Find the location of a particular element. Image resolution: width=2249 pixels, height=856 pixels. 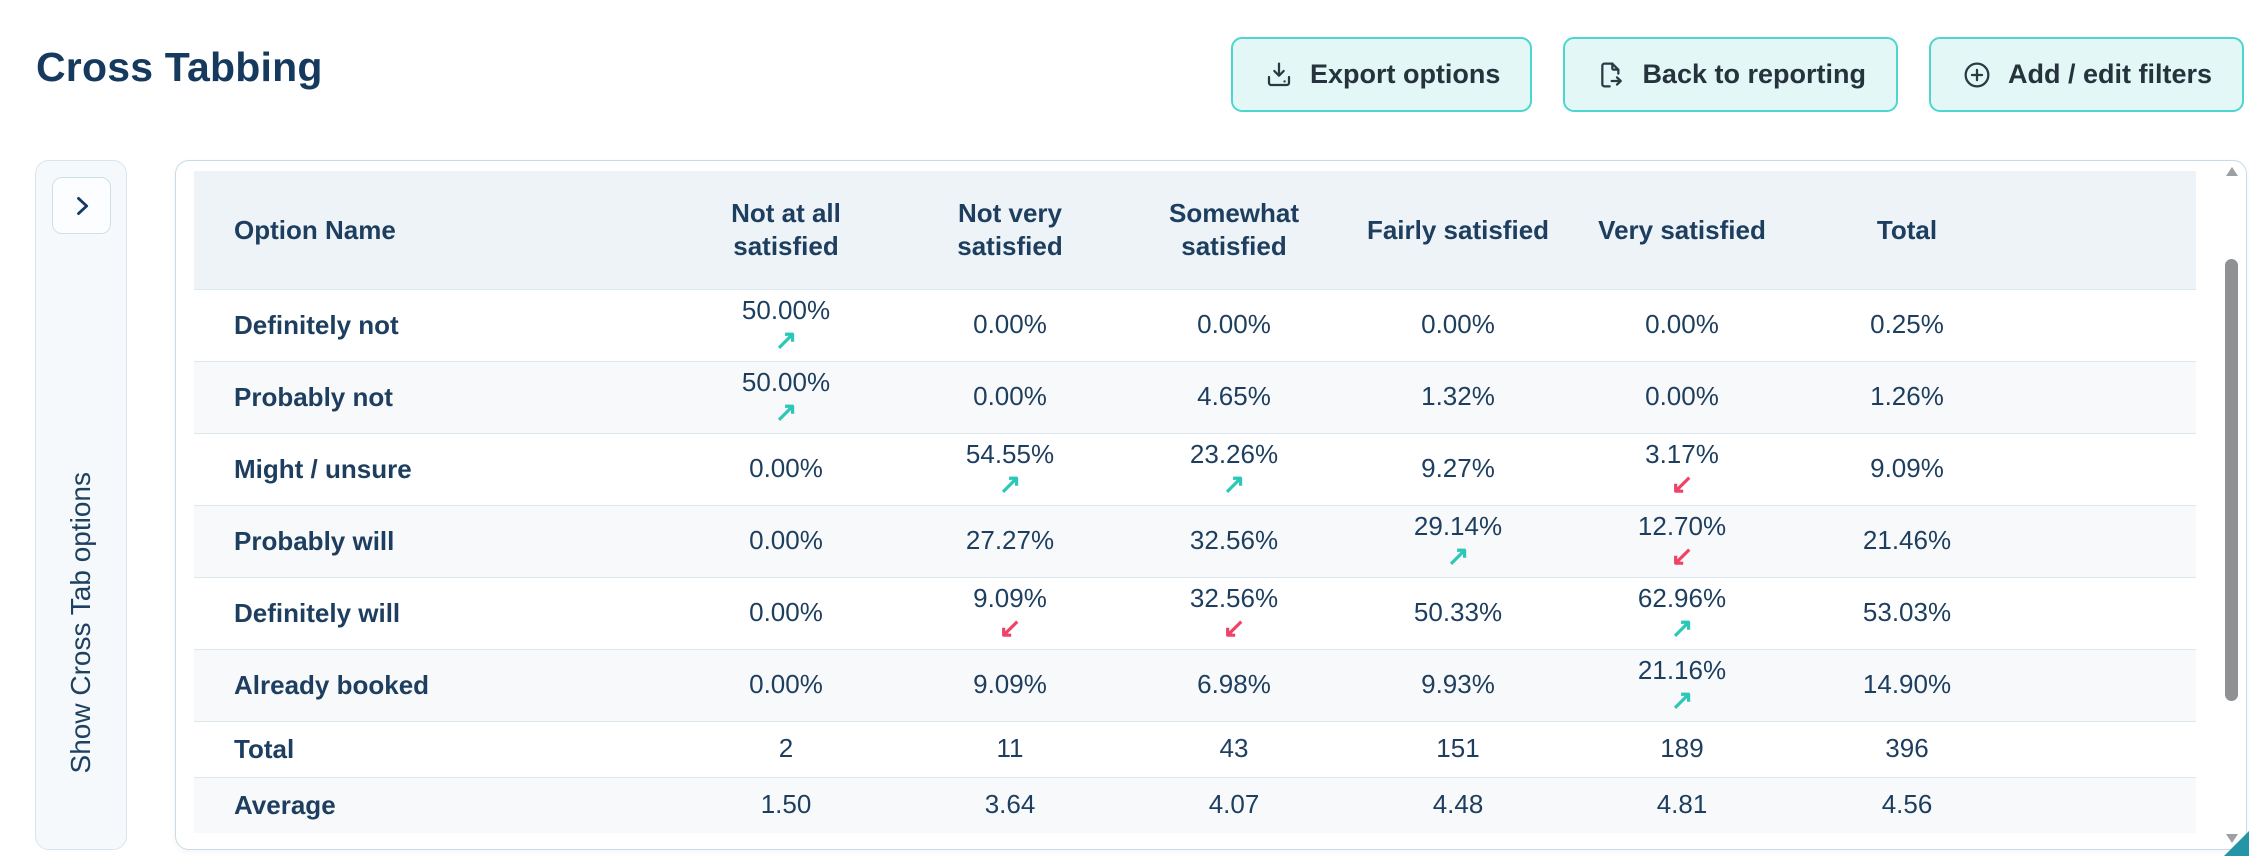

cell-value: 54.55% is located at coordinates (1010, 454).